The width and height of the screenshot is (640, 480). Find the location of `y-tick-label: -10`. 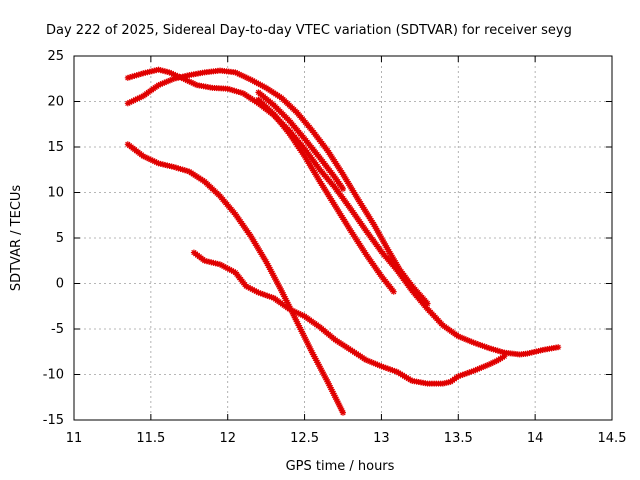

y-tick-label: -10 is located at coordinates (53, 375).